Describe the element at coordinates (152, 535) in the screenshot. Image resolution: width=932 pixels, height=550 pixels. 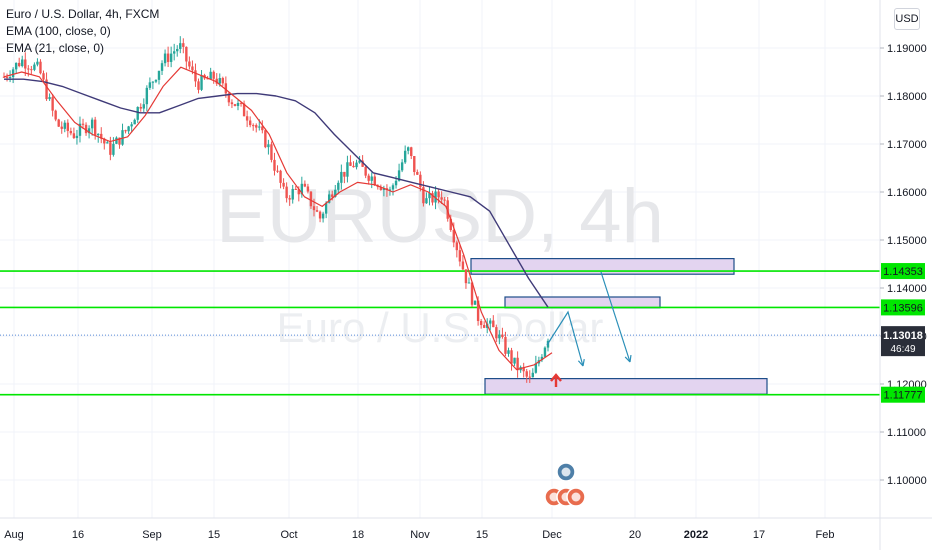
I see `time-tick-label: Sep` at that location.